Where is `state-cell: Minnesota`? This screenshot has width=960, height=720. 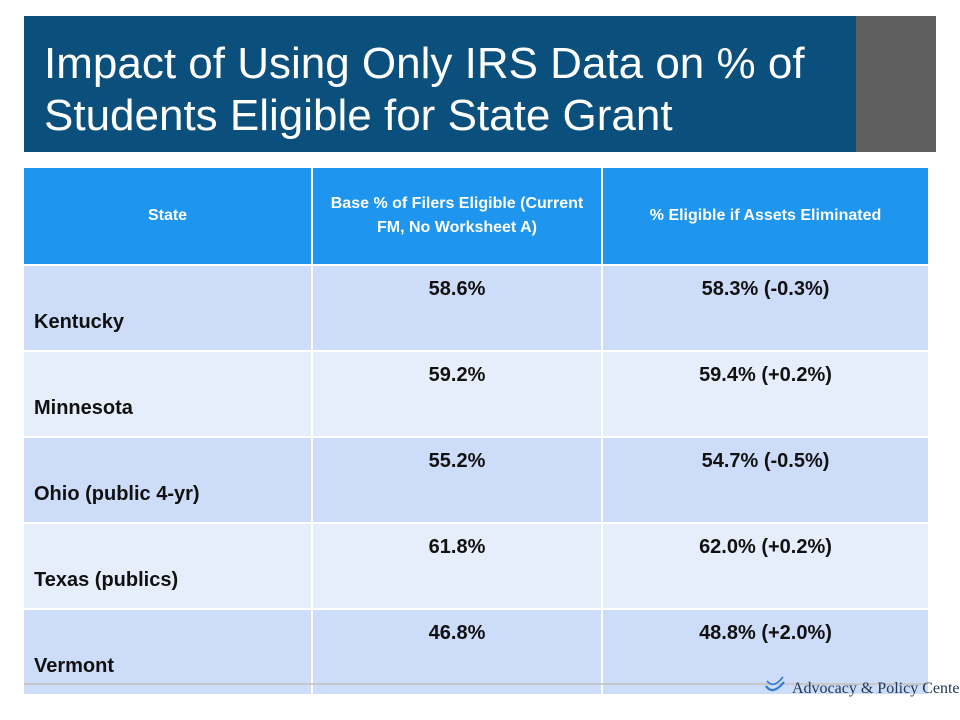 state-cell: Minnesota is located at coordinates (168, 393).